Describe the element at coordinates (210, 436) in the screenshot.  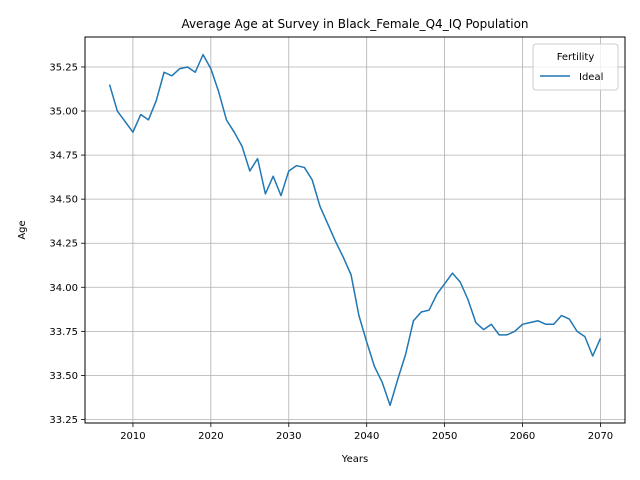
I see `x-tick-label: 2020` at that location.